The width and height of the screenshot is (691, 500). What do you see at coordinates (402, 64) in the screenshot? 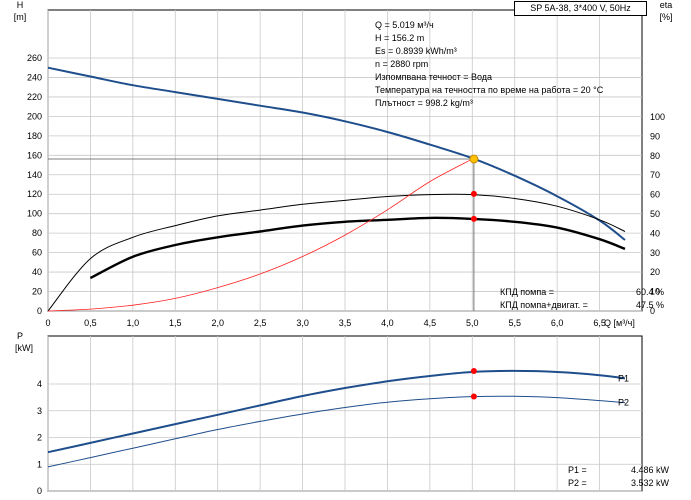
I see `info-speed: n = 2880 rpm` at bounding box center [402, 64].